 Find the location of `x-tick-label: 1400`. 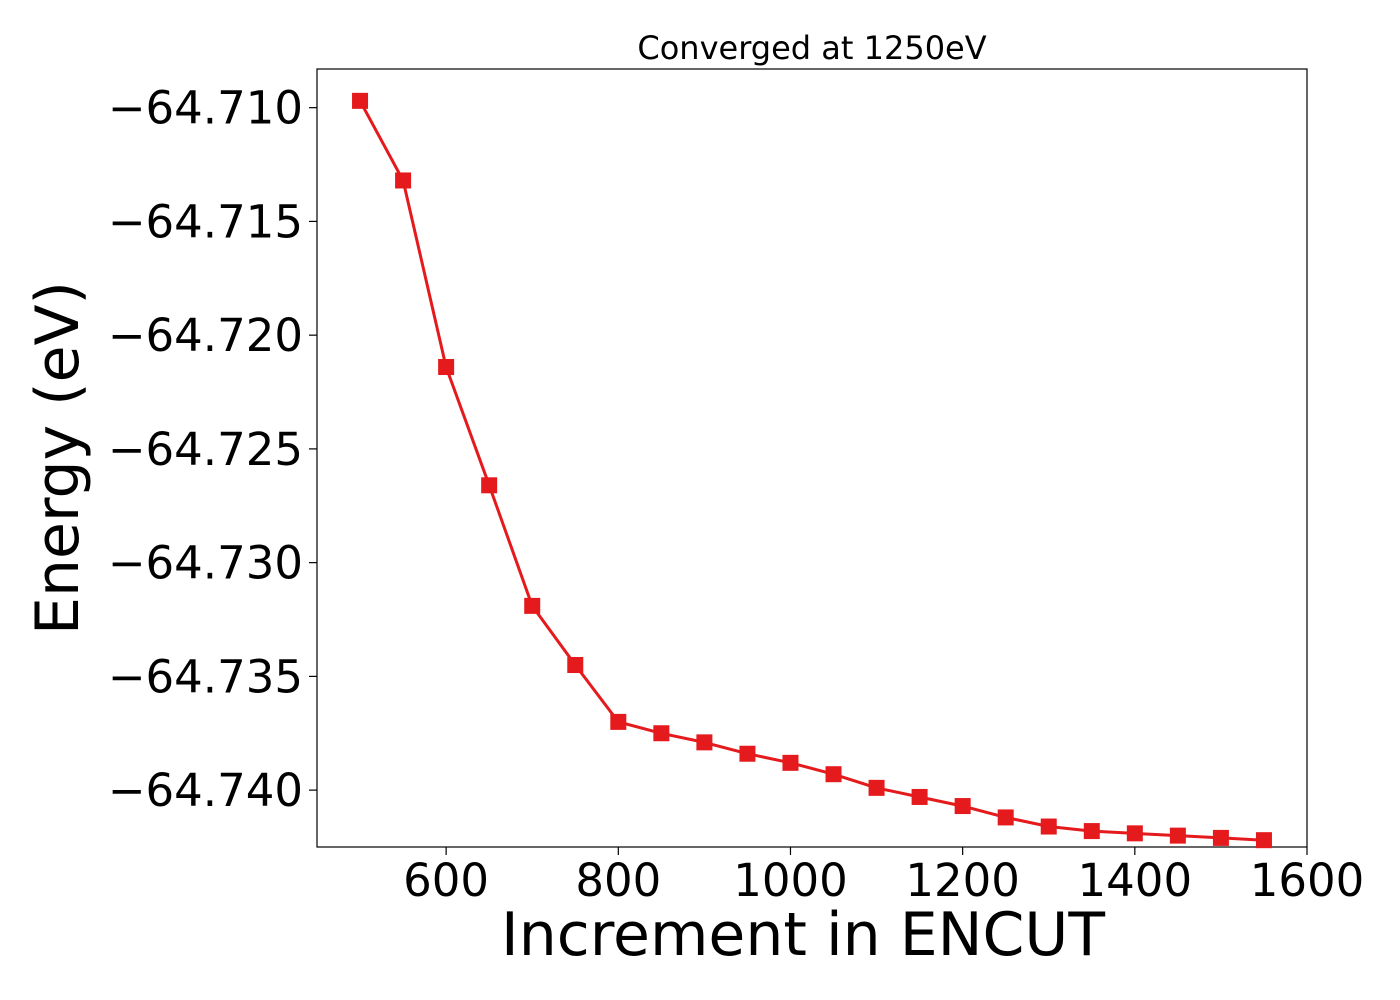

x-tick-label: 1400 is located at coordinates (1135, 880).